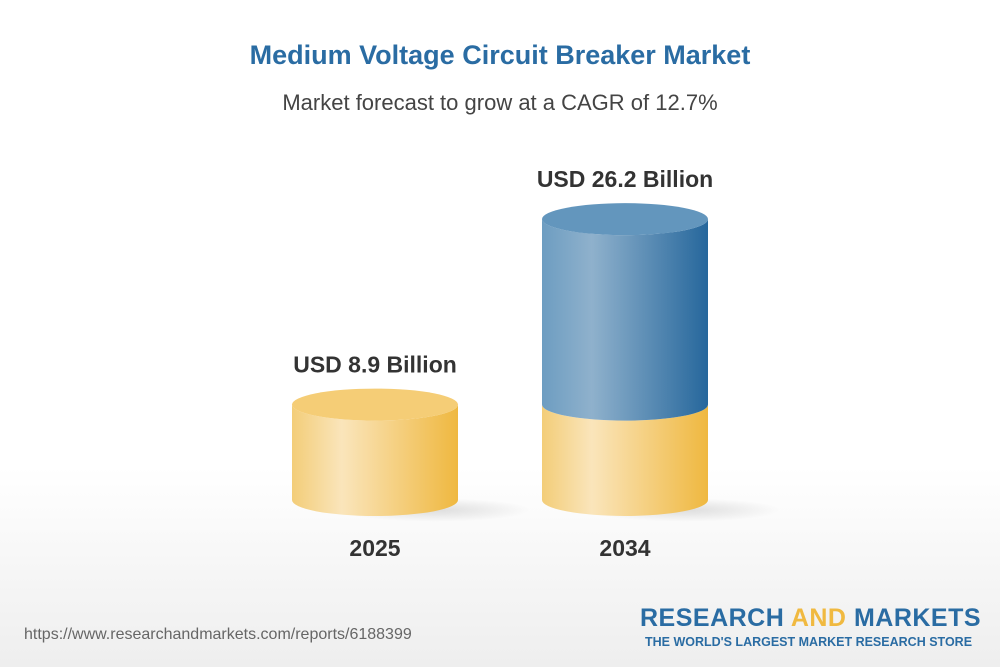 Image resolution: width=1000 pixels, height=667 pixels. I want to click on cylinder-growth-segment-2034, so click(625, 320).